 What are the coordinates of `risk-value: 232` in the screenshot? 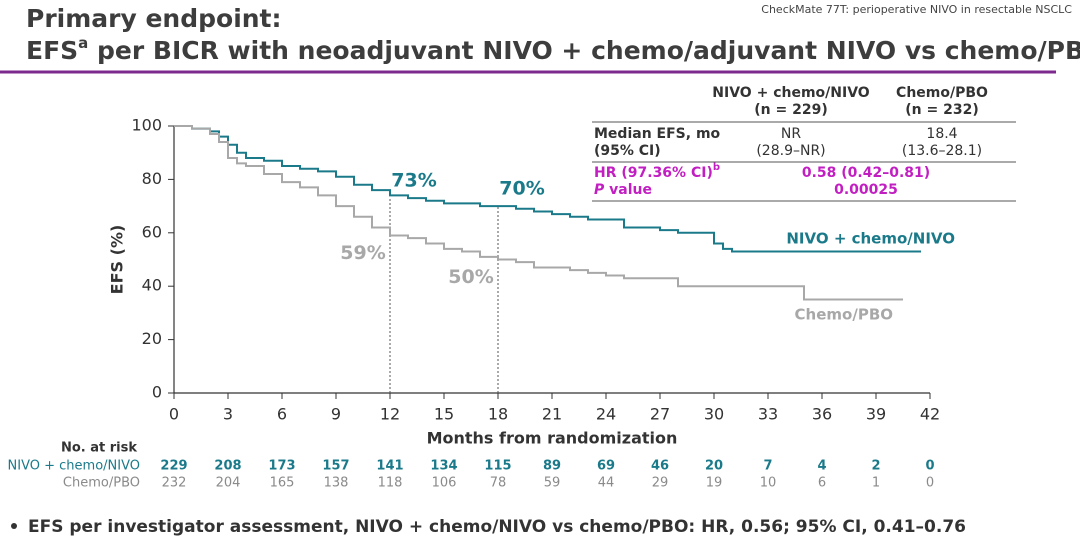 It's located at (174, 483).